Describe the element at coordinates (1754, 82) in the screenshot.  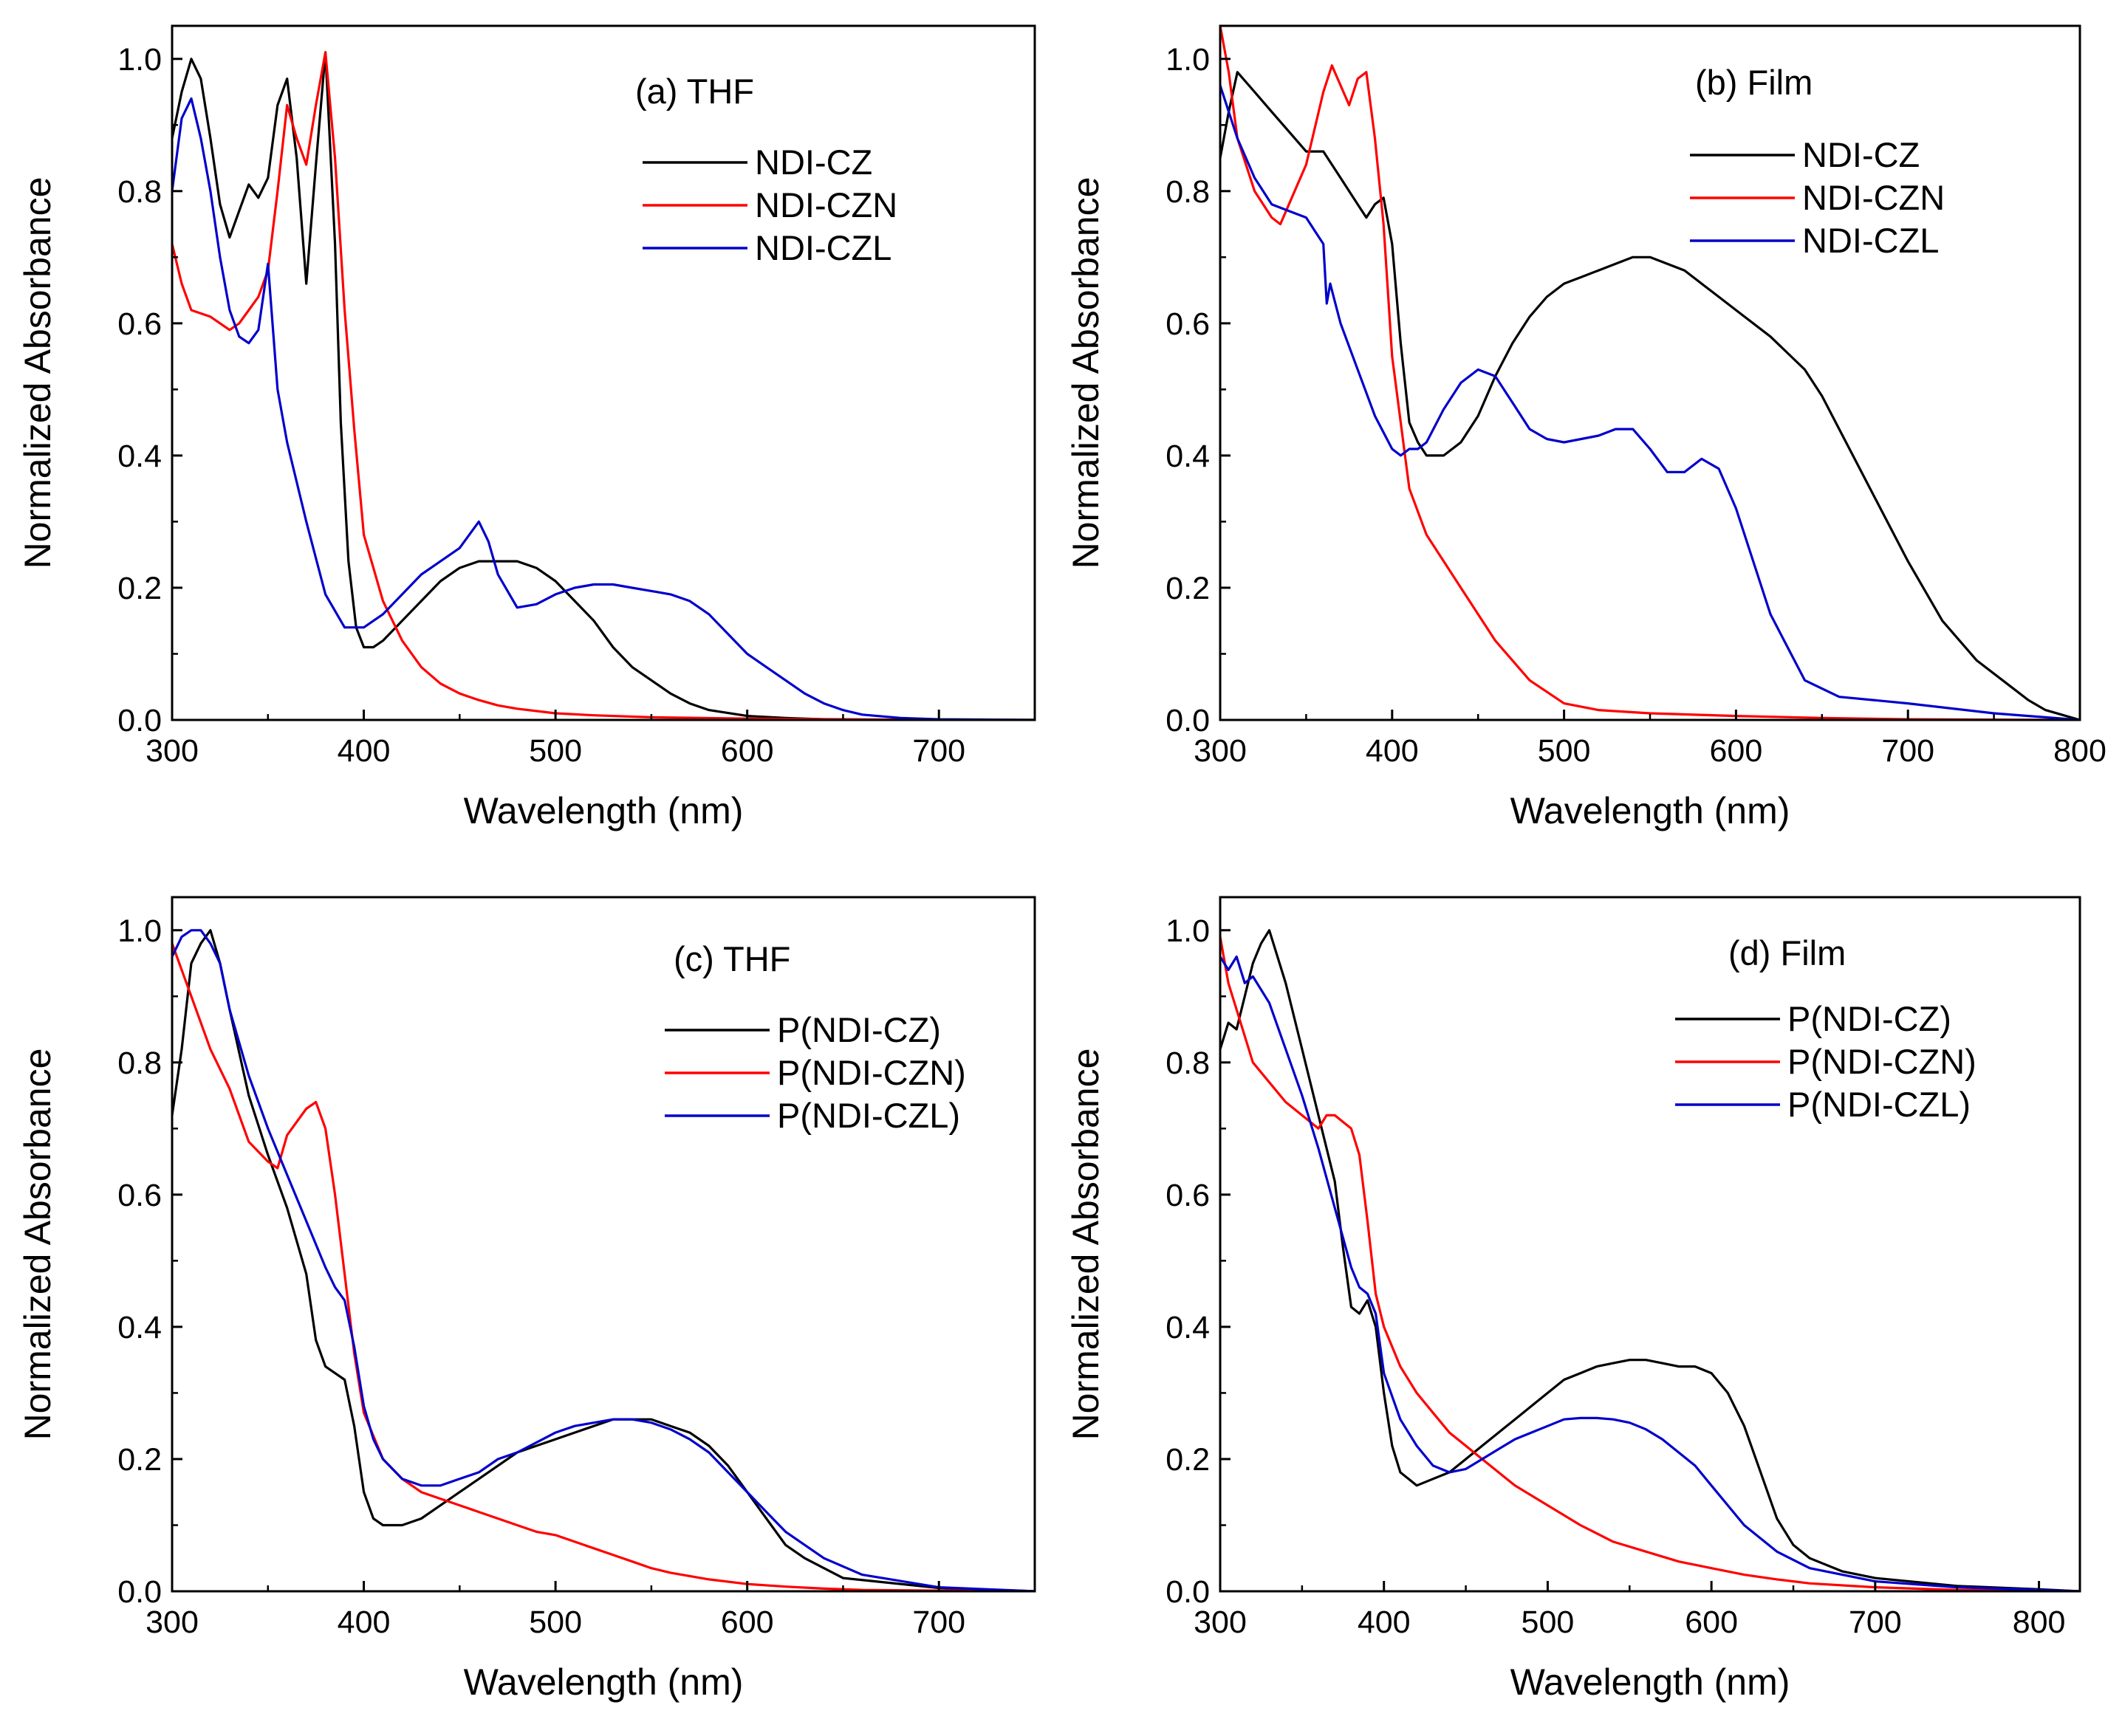
I see `panel-label: (b) Film` at that location.